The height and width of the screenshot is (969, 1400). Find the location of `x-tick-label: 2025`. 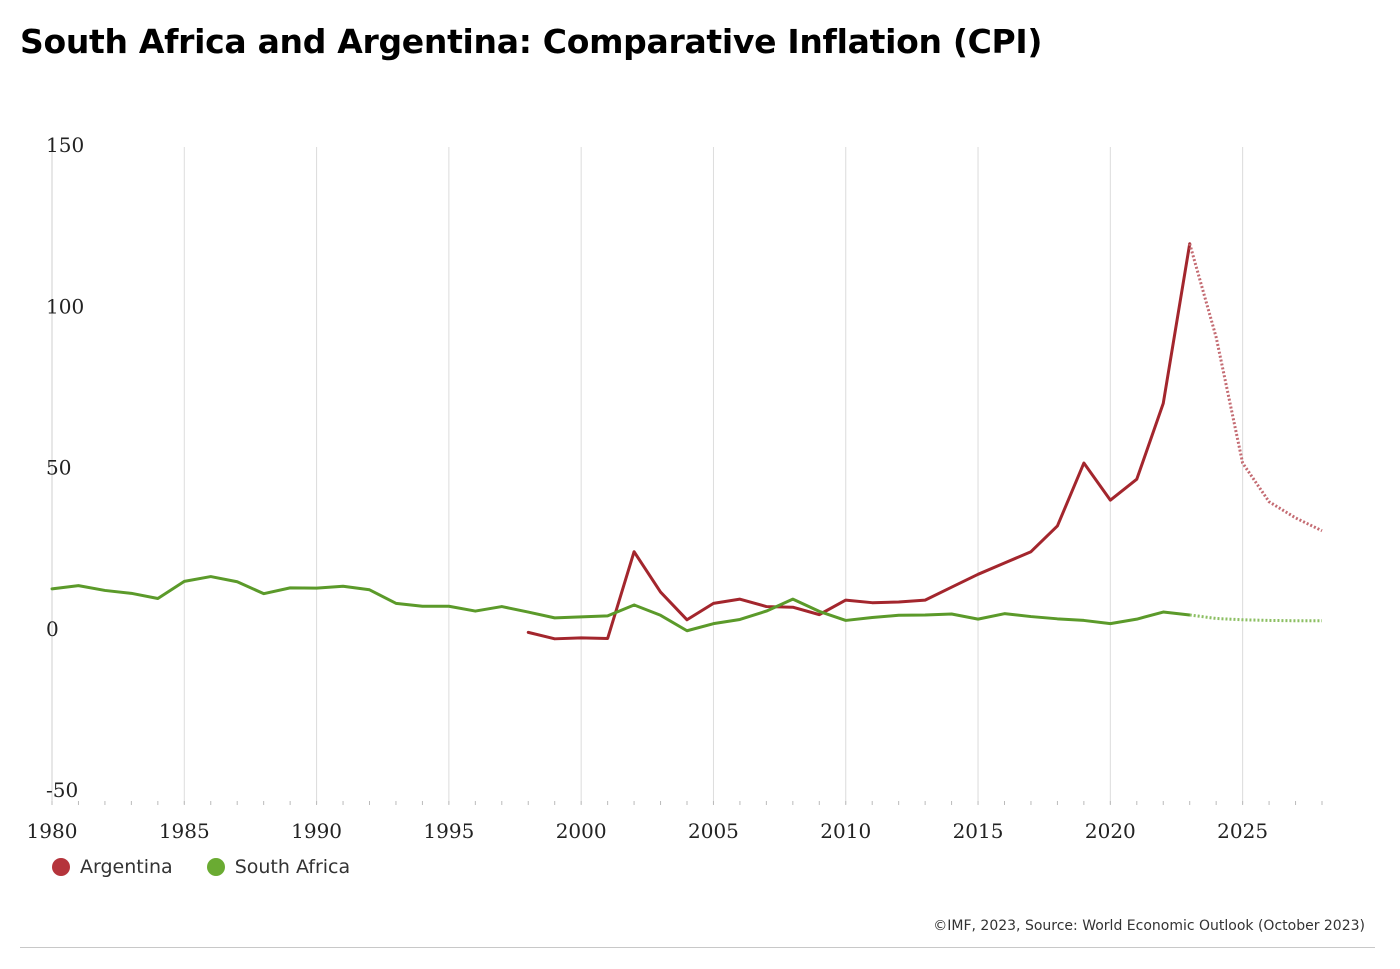

x-tick-label: 2025 is located at coordinates (1242, 831).